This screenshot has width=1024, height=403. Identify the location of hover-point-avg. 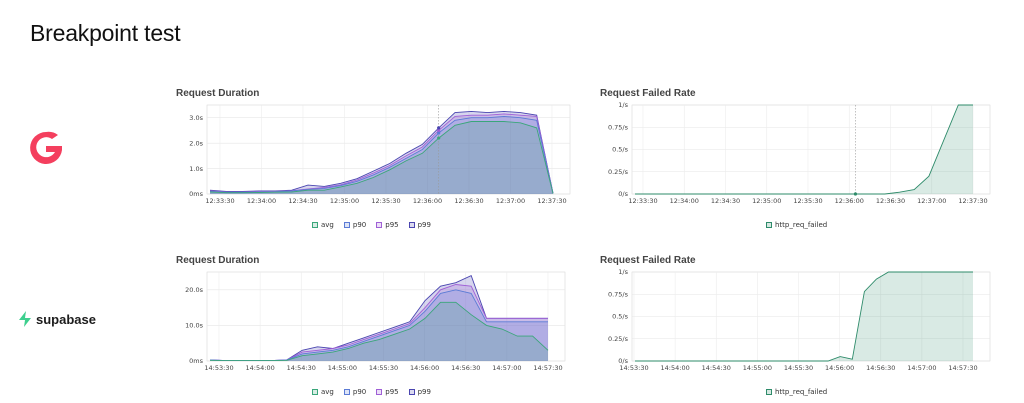
(439, 138).